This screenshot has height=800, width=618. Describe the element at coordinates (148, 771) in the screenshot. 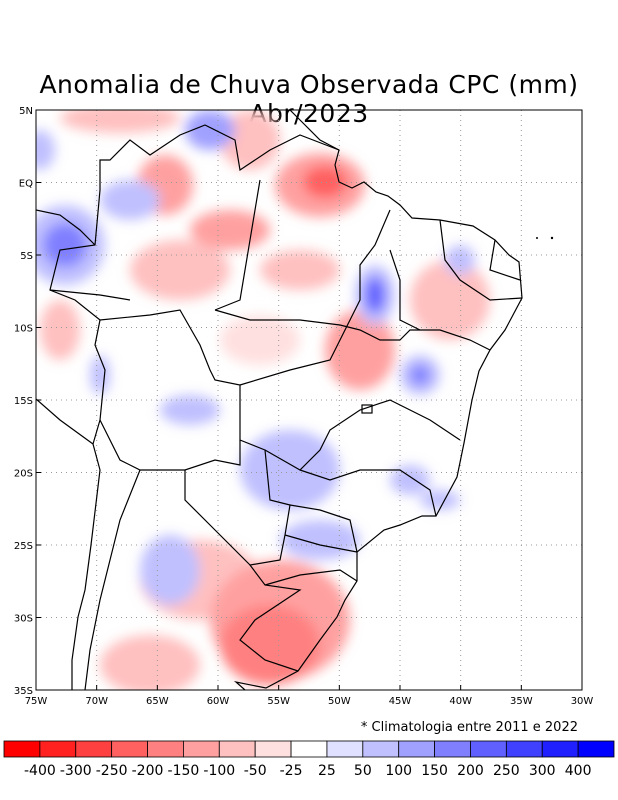

I see `colorbar-label: -200` at that location.